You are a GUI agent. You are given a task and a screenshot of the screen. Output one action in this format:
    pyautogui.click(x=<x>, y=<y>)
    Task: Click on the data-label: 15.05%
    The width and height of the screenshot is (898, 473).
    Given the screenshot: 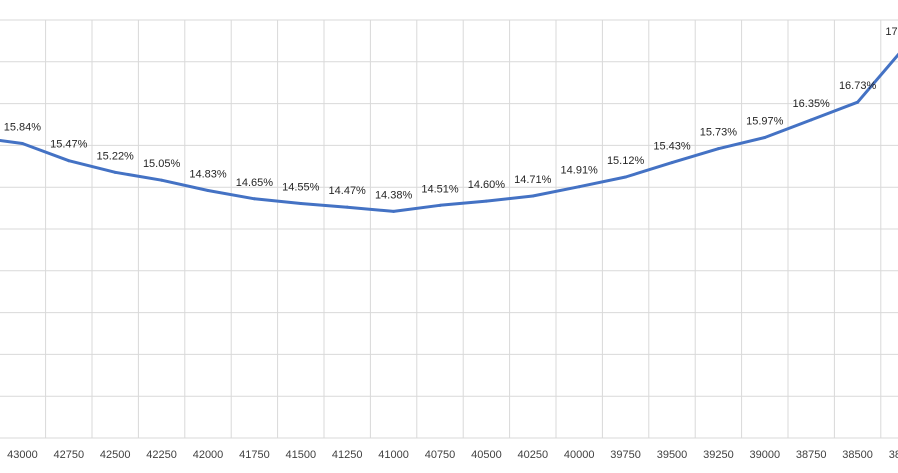 What is the action you would take?
    pyautogui.click(x=162, y=164)
    